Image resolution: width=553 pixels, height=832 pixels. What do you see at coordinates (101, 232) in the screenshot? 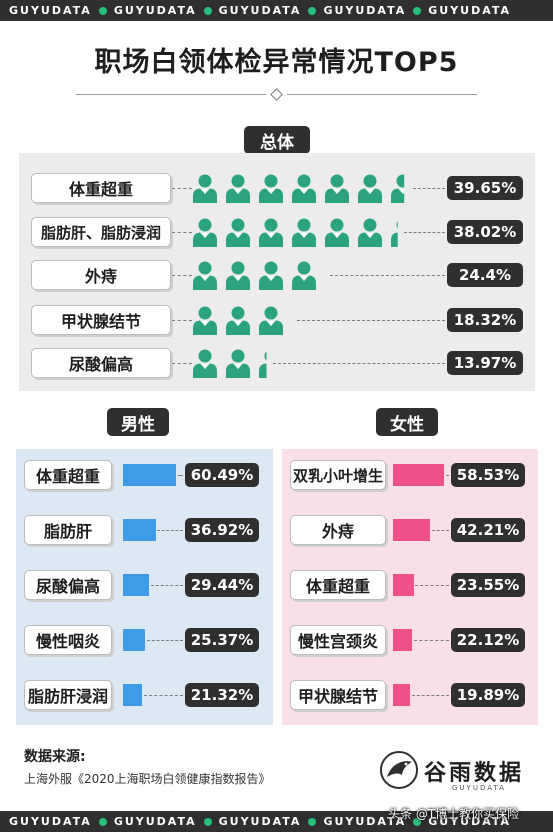
I see `overall-category-label: 脂肪肝、脂肪浸润` at bounding box center [101, 232].